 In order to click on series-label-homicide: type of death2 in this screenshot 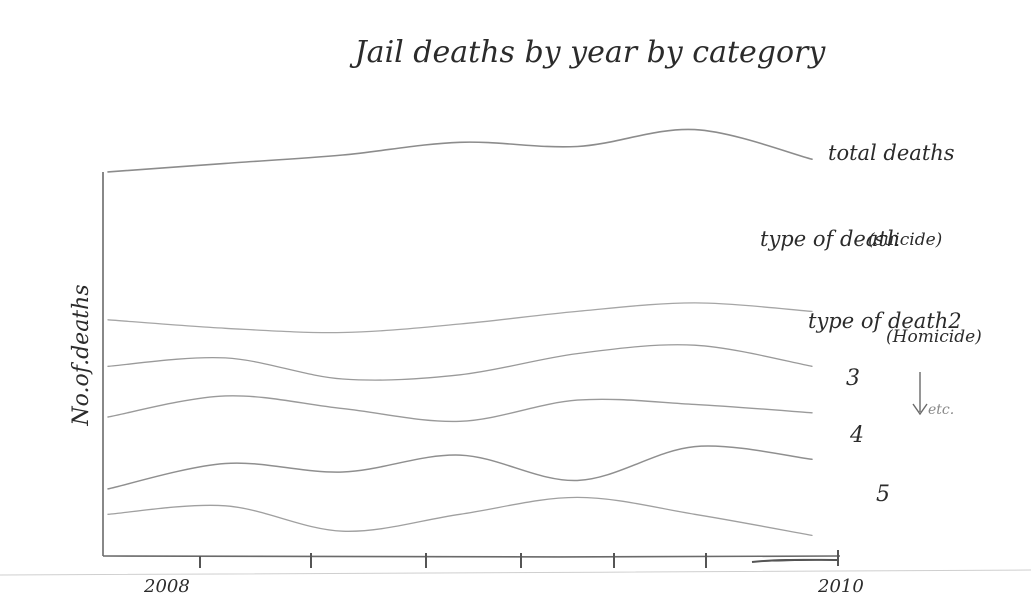, I will do `click(885, 321)`.